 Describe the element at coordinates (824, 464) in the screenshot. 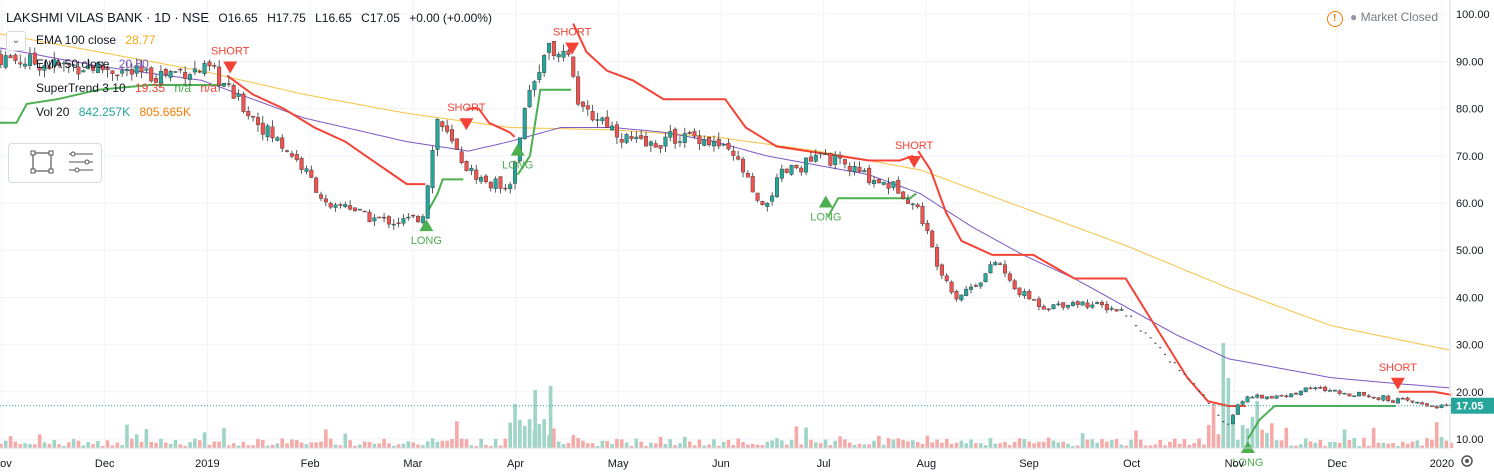

I see `time-tick-label: Jul` at that location.